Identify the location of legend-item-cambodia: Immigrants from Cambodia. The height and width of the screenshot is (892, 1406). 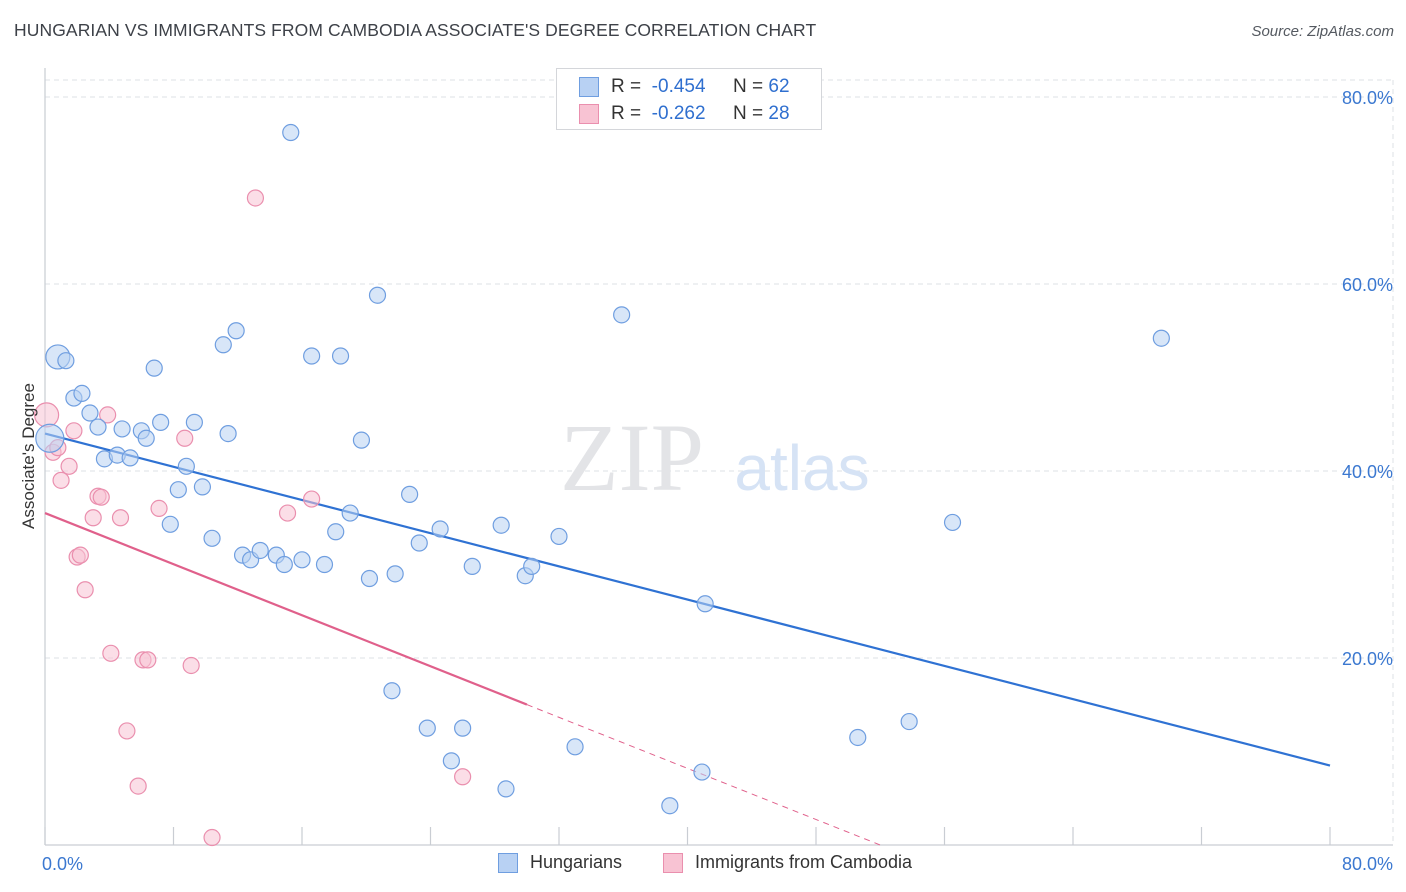
(787, 862).